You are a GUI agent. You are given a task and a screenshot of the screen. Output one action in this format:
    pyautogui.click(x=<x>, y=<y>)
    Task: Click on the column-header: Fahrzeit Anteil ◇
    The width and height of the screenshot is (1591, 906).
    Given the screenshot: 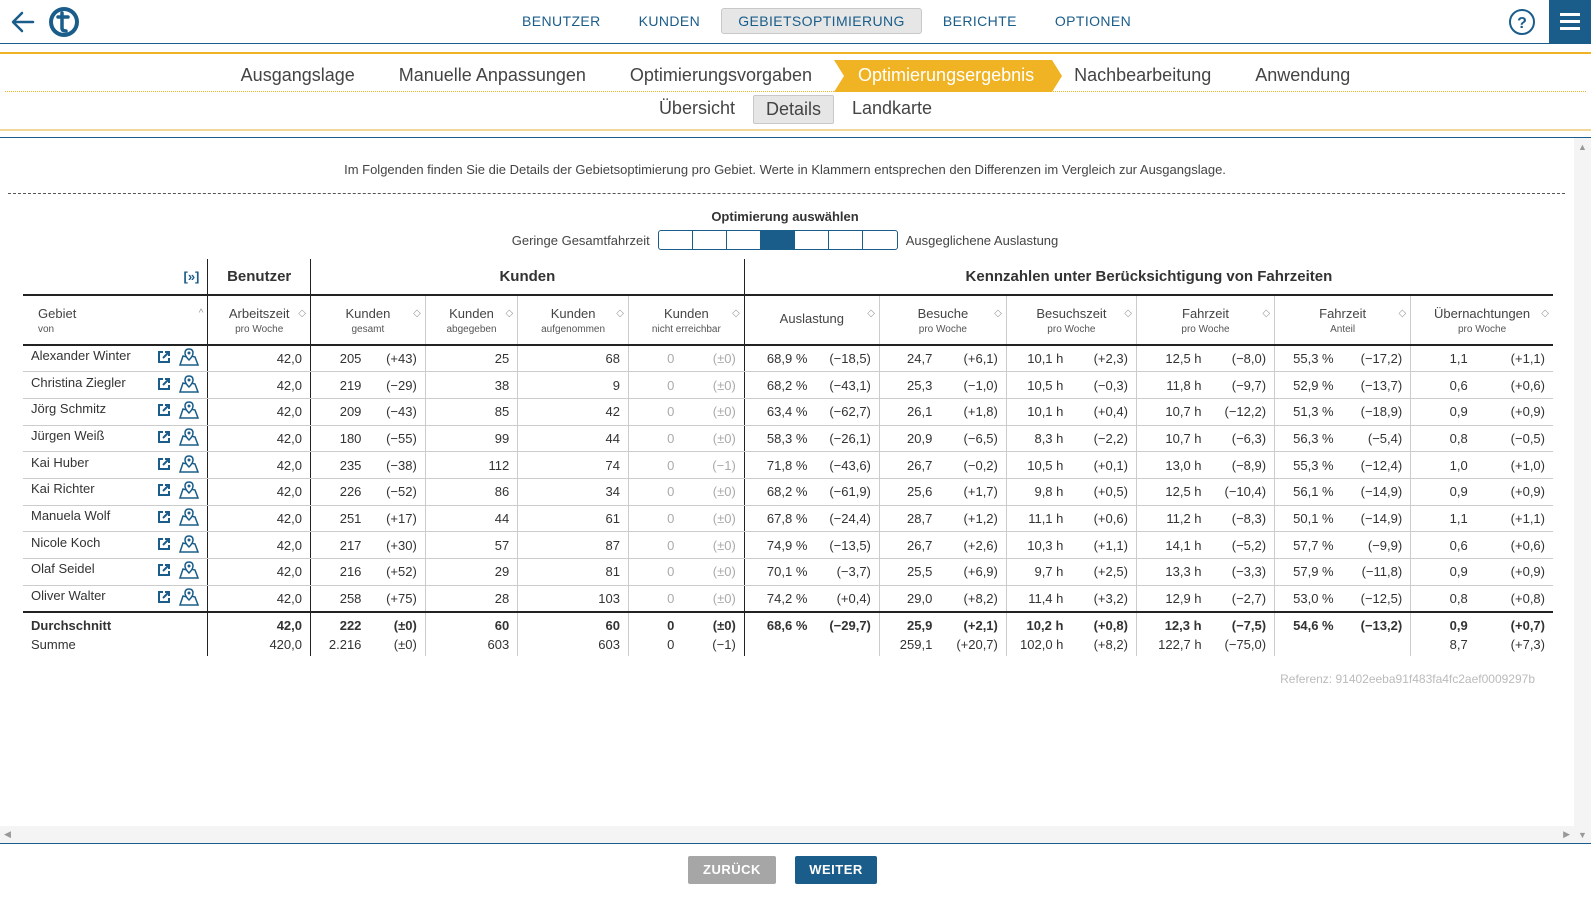 What is the action you would take?
    pyautogui.click(x=1342, y=320)
    